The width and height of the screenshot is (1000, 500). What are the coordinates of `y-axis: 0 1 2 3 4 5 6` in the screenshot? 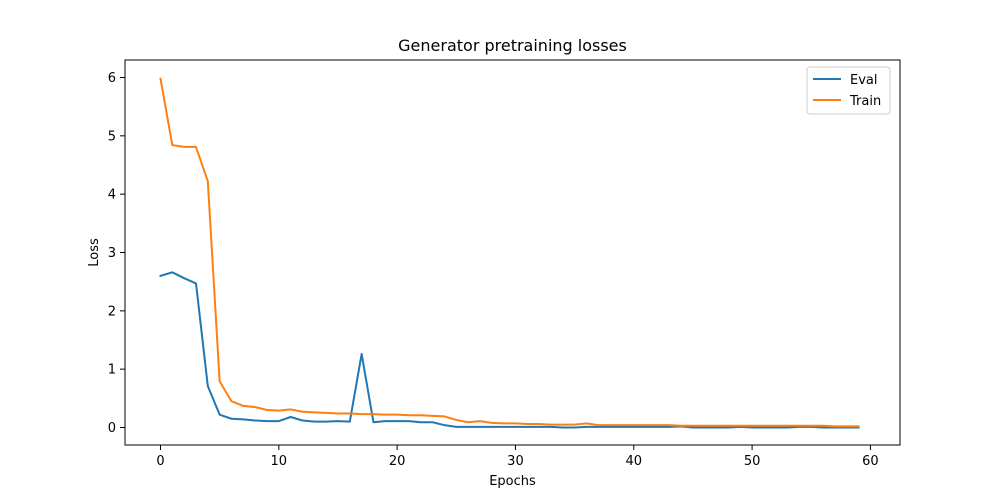 It's located at (116, 253).